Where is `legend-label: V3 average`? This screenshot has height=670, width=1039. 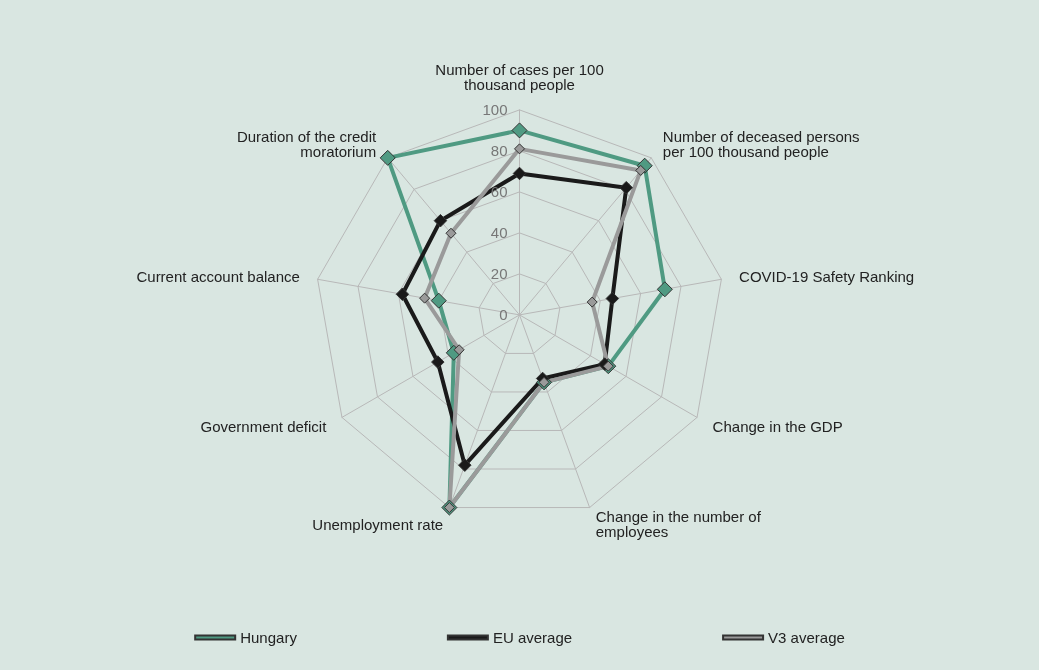 legend-label: V3 average is located at coordinates (806, 637).